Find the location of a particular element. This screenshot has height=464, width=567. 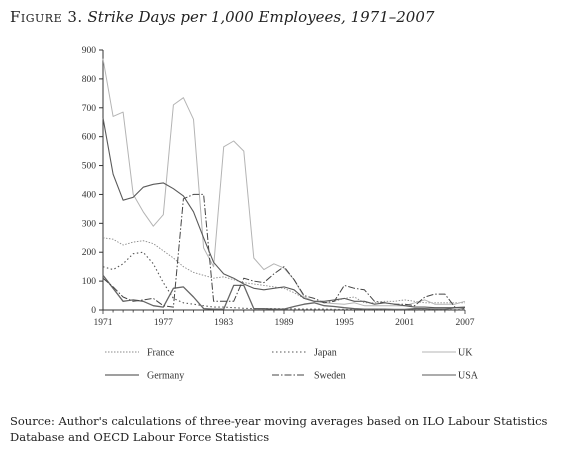

x-tick-label: 2001 is located at coordinates (404, 323).